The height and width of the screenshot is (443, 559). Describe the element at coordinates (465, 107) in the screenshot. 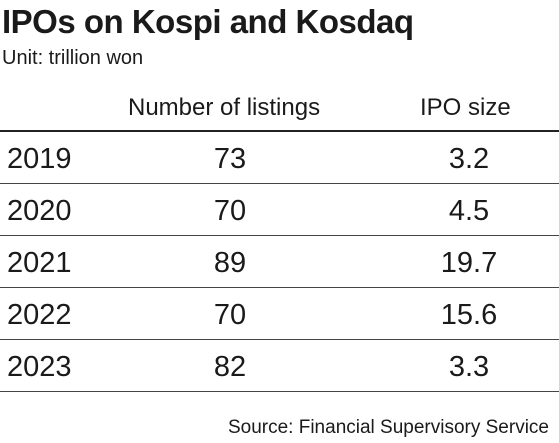

I see `header-ipo-size: IPO size` at that location.